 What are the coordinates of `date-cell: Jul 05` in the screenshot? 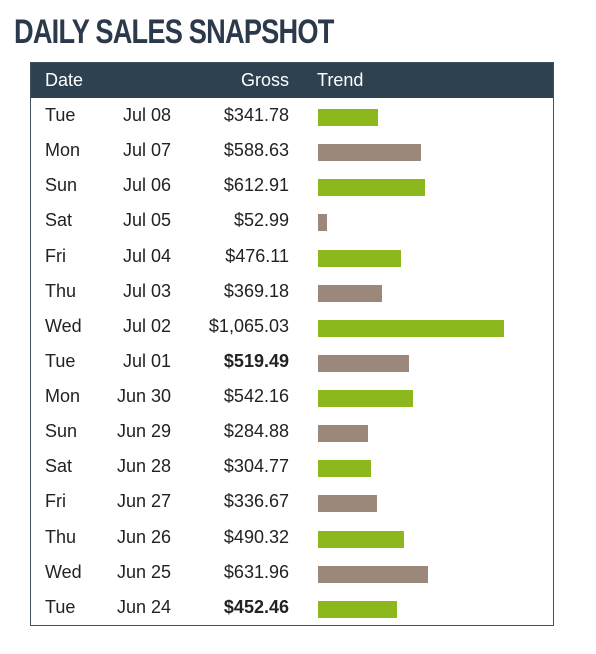 It's located at (146, 220).